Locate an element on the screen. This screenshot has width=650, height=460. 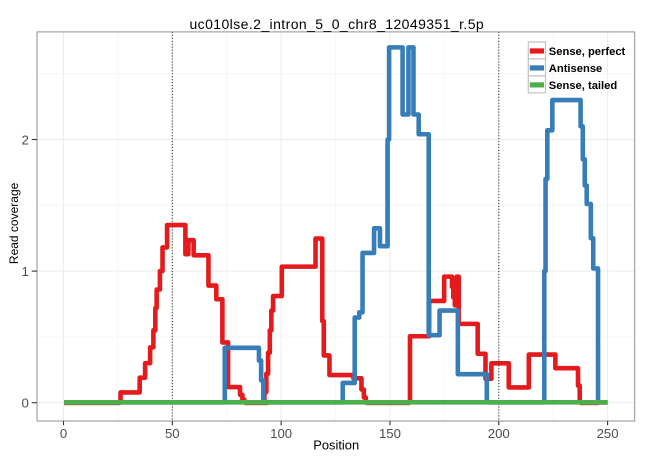
svg-text: Sense, perfect is located at coordinates (587, 52).